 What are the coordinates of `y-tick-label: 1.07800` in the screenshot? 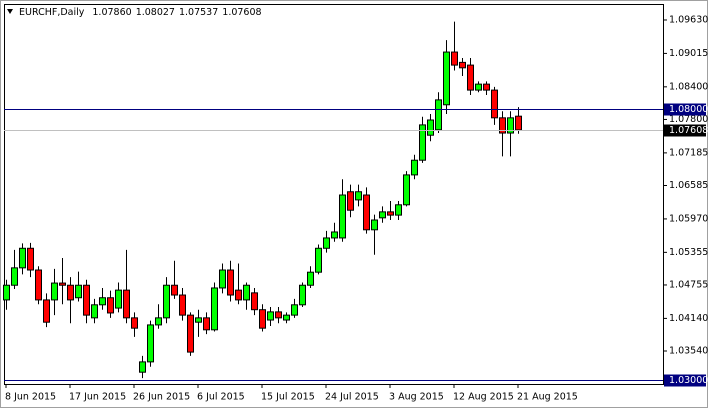 It's located at (688, 119).